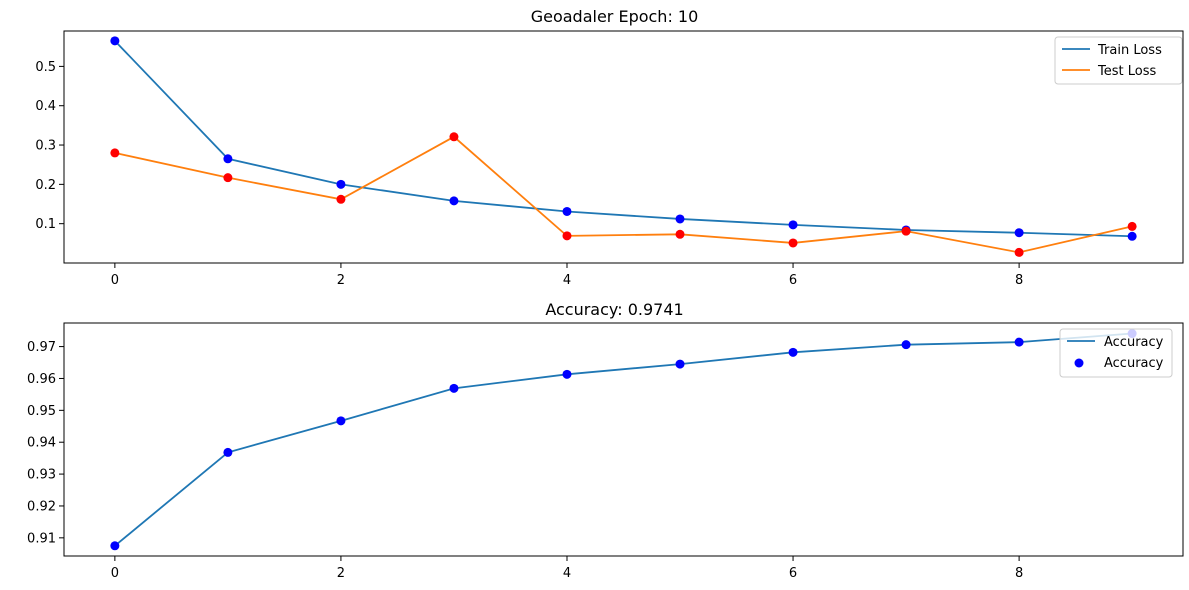 The image size is (1189, 590). I want to click on loss-y-tick-label: 0.1, so click(45, 224).